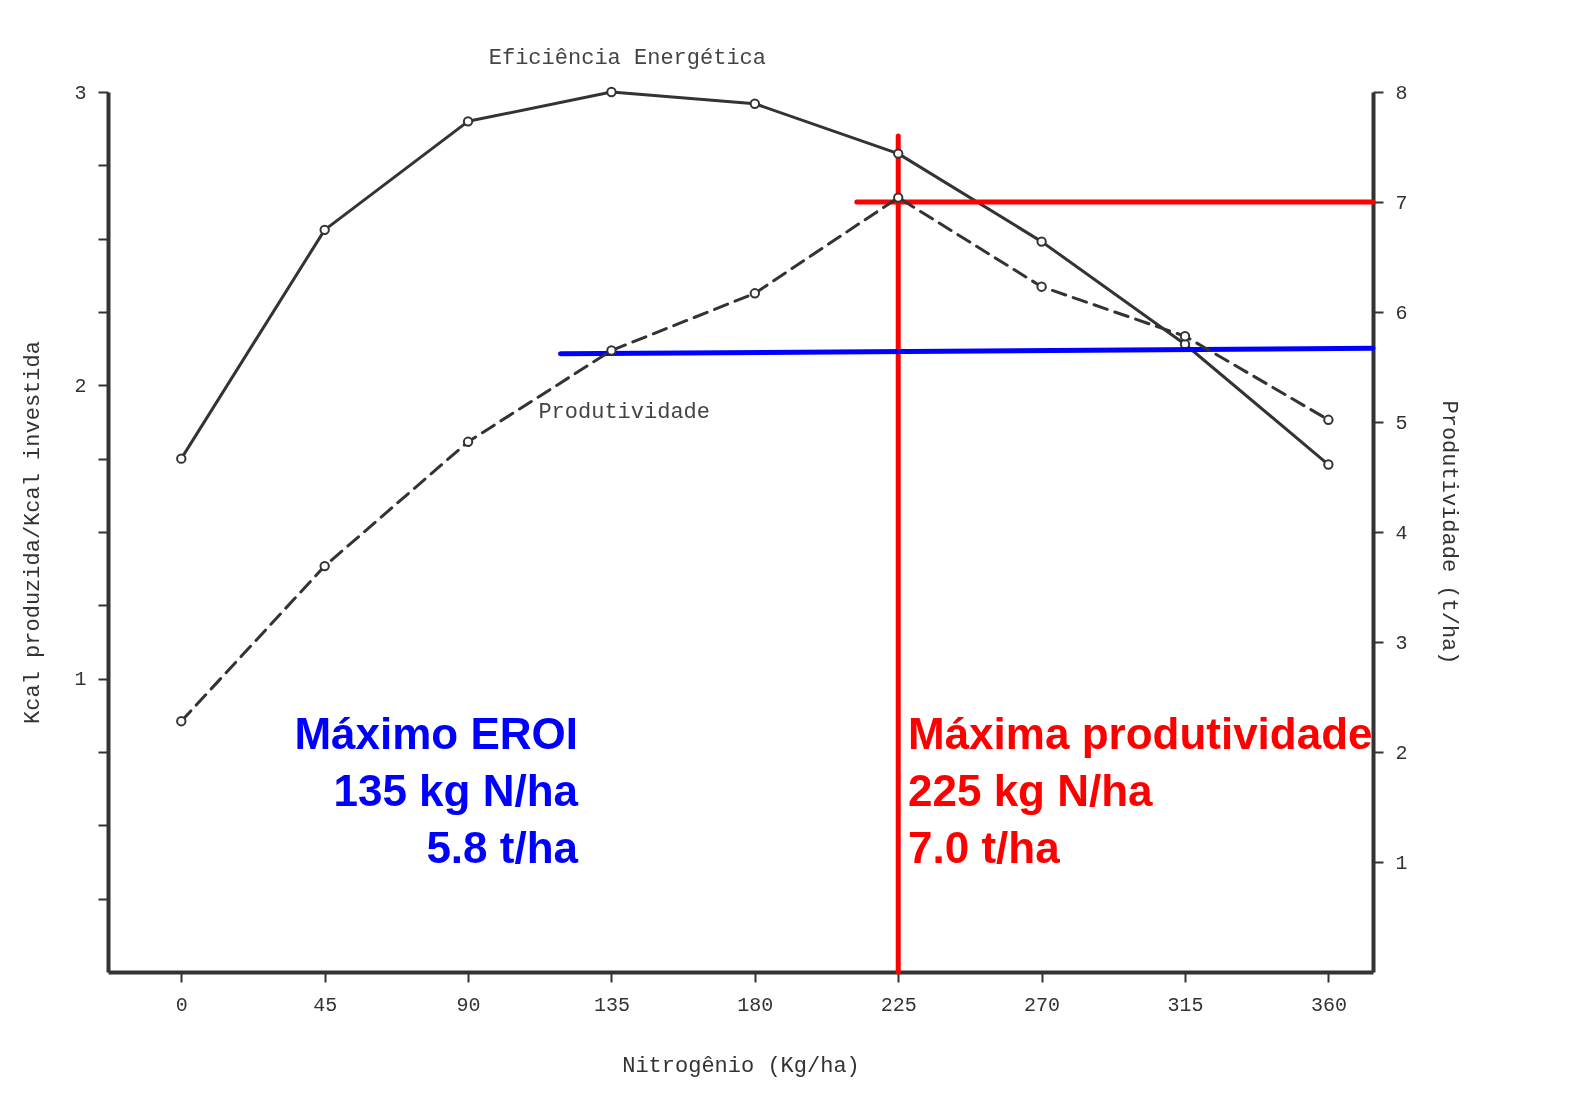  Describe the element at coordinates (1401, 93) in the screenshot. I see `y2-tick-label: 8` at that location.